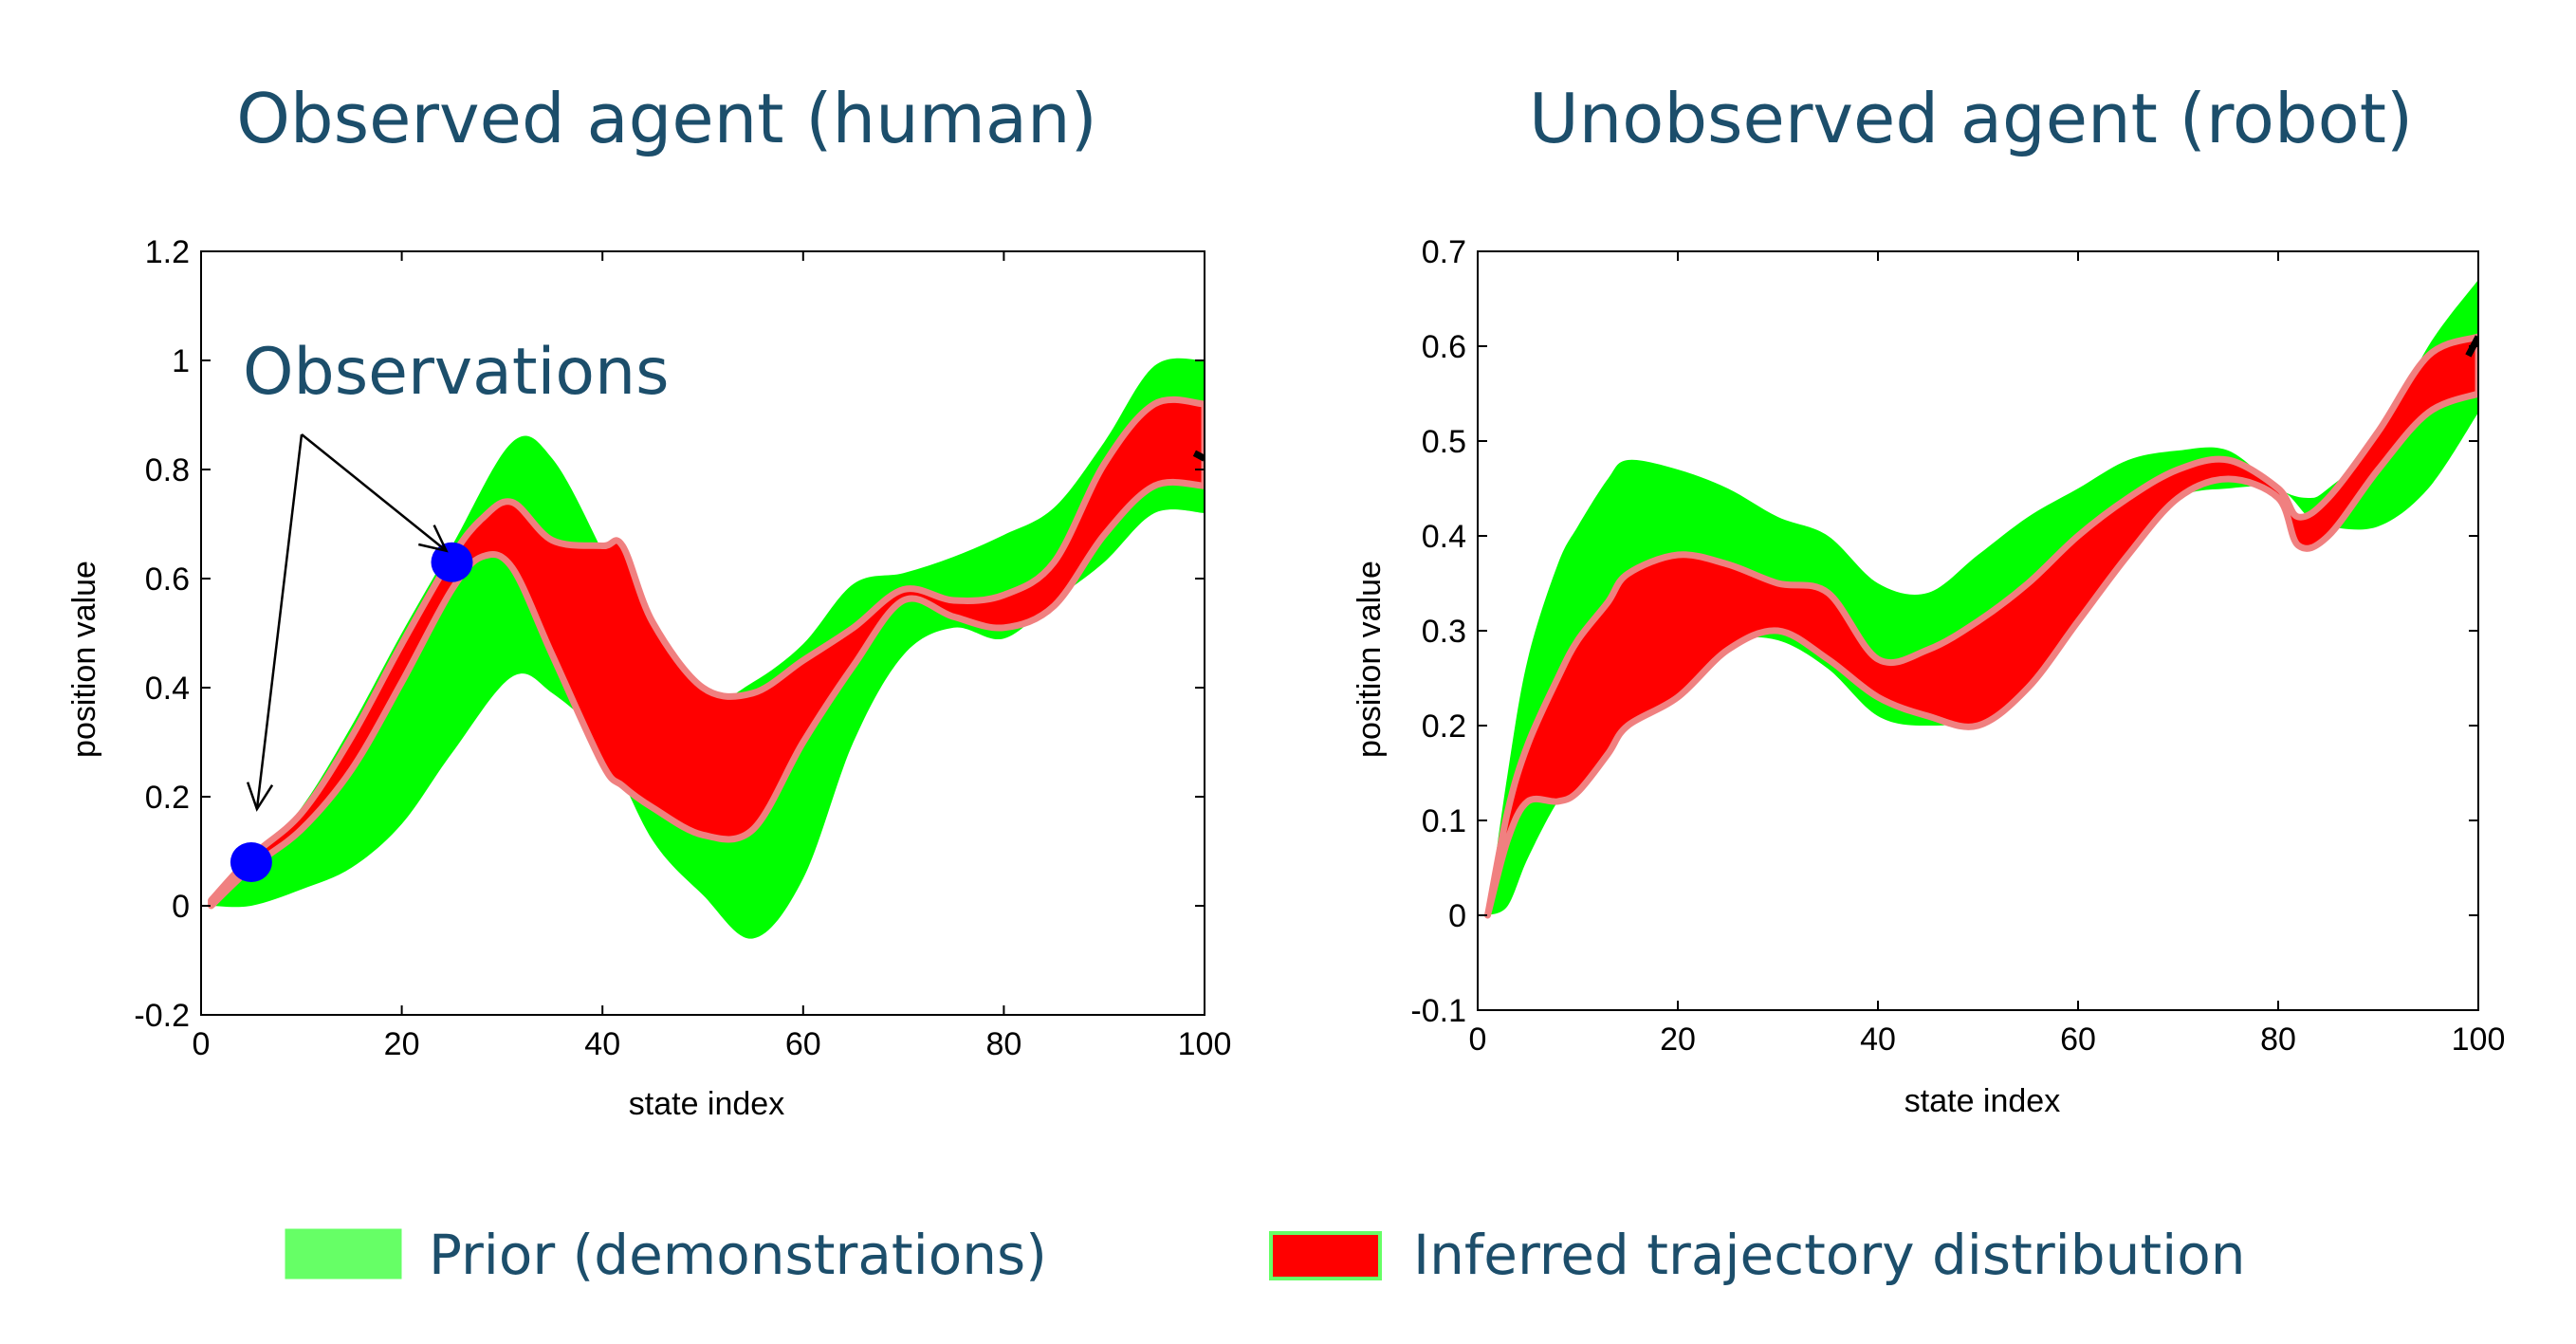  Describe the element at coordinates (706, 653) in the screenshot. I see `band-inferred-trajectory-distribution` at that location.